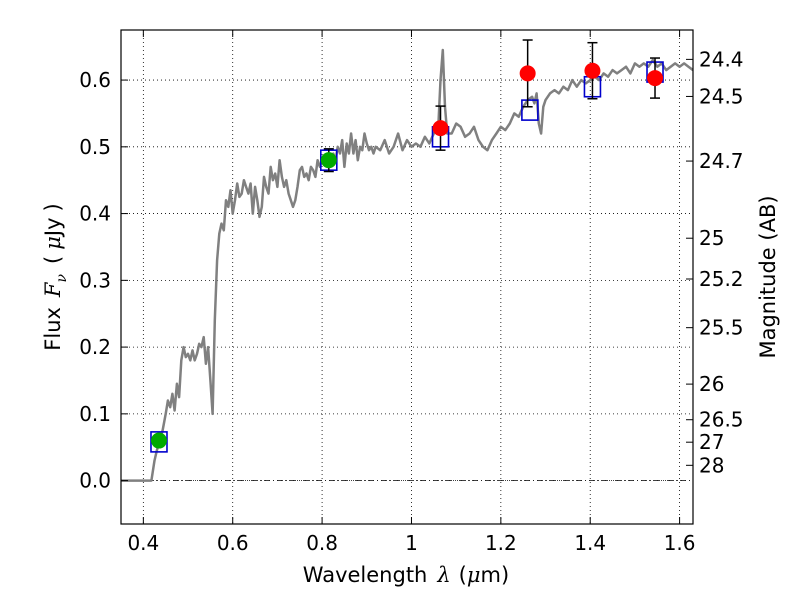 The height and width of the screenshot is (600, 800). I want to click on x-axis-label: Wavelength λ (μm), so click(406, 575).